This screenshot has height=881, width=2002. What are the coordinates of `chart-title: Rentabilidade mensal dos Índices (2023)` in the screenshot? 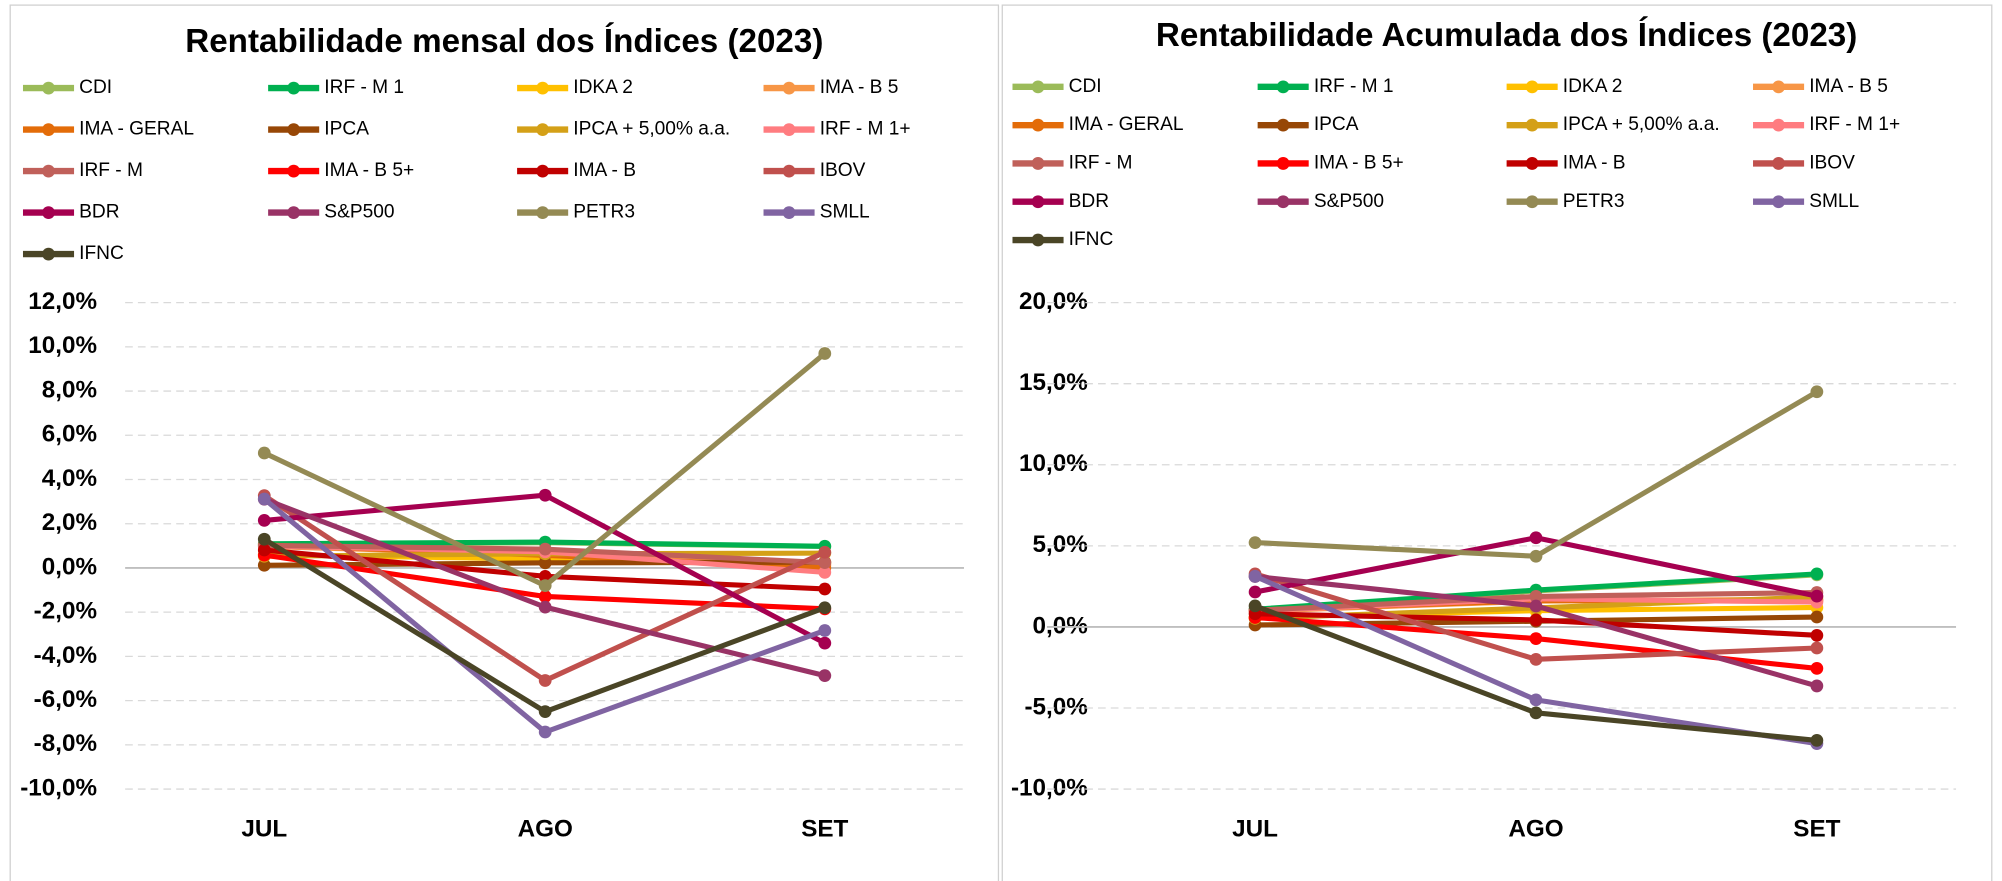 It's located at (504, 41).